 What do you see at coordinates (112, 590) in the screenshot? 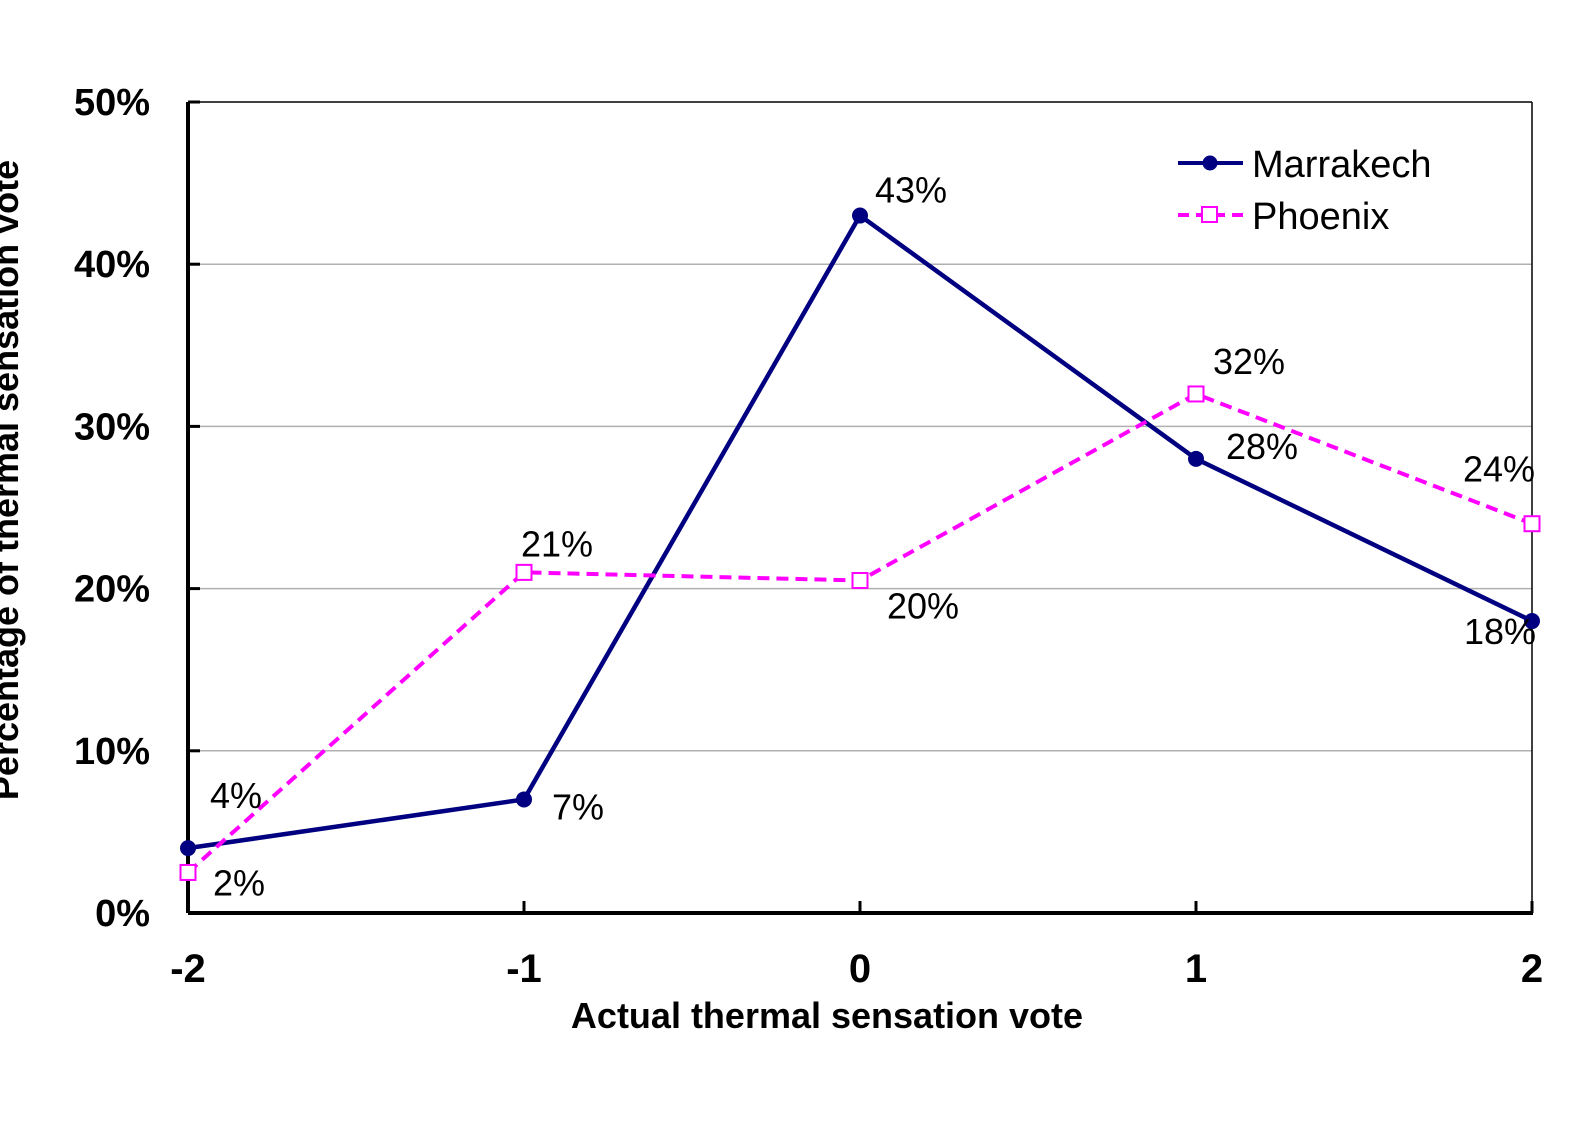
I see `y-tick-label: 20%` at bounding box center [112, 590].